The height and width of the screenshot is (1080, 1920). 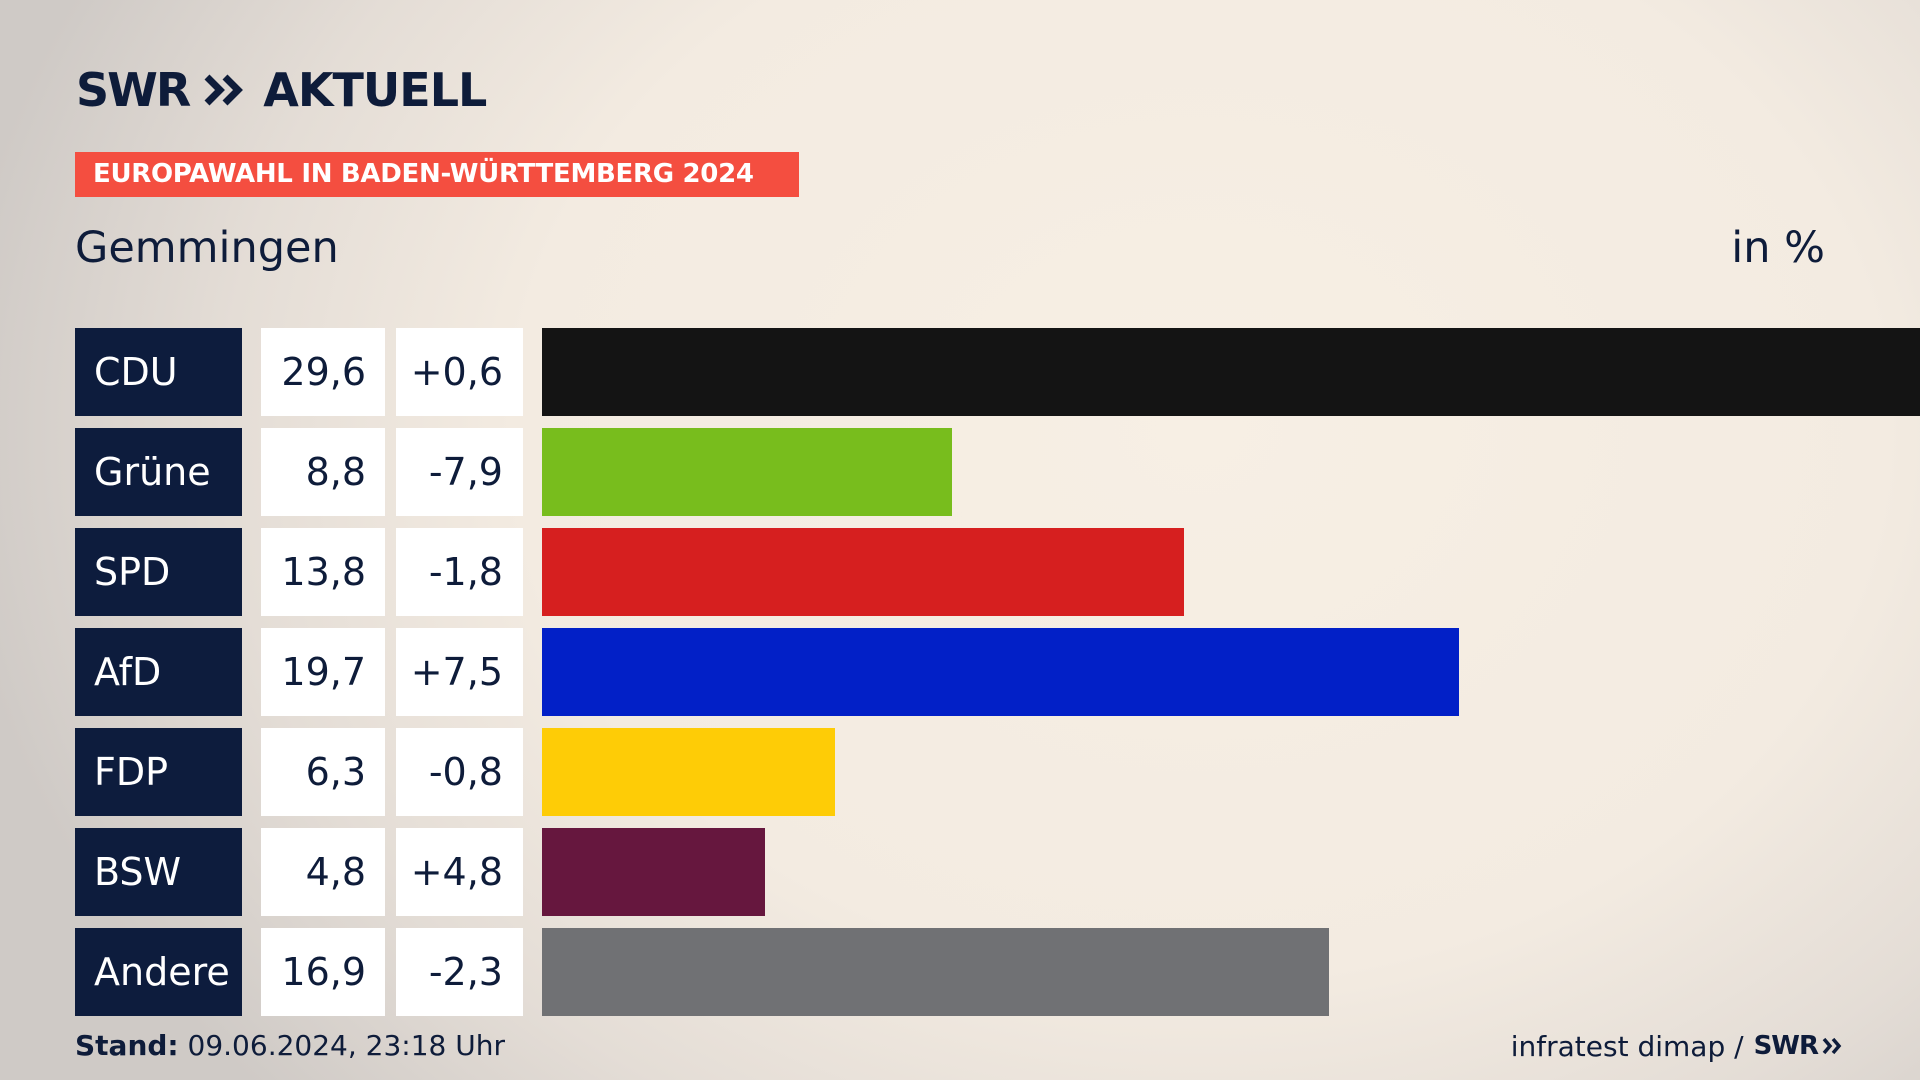 I want to click on chart-row: FDP 6,3 -0,8, so click(x=960, y=772).